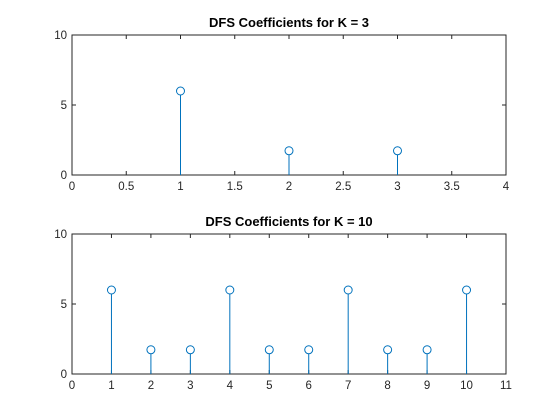 This screenshot has height=420, width=560. Describe the element at coordinates (506, 386) in the screenshot. I see `x-tick-label: 11` at that location.